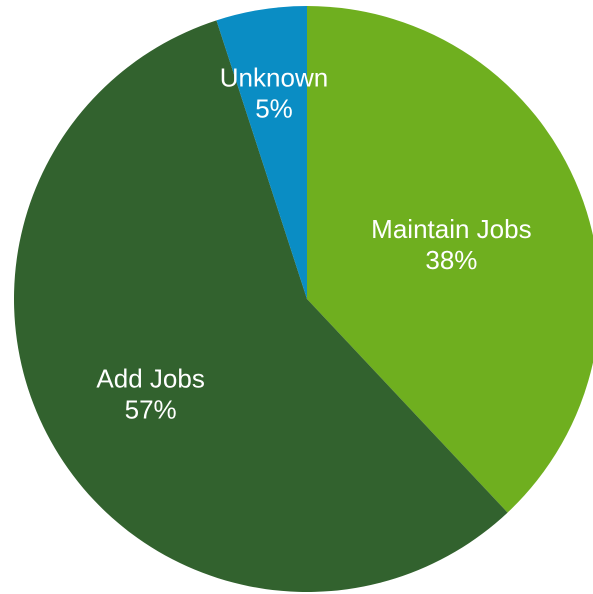 This screenshot has width=593, height=594. Describe the element at coordinates (274, 109) in the screenshot. I see `slice-value-unknown: 5%` at that location.